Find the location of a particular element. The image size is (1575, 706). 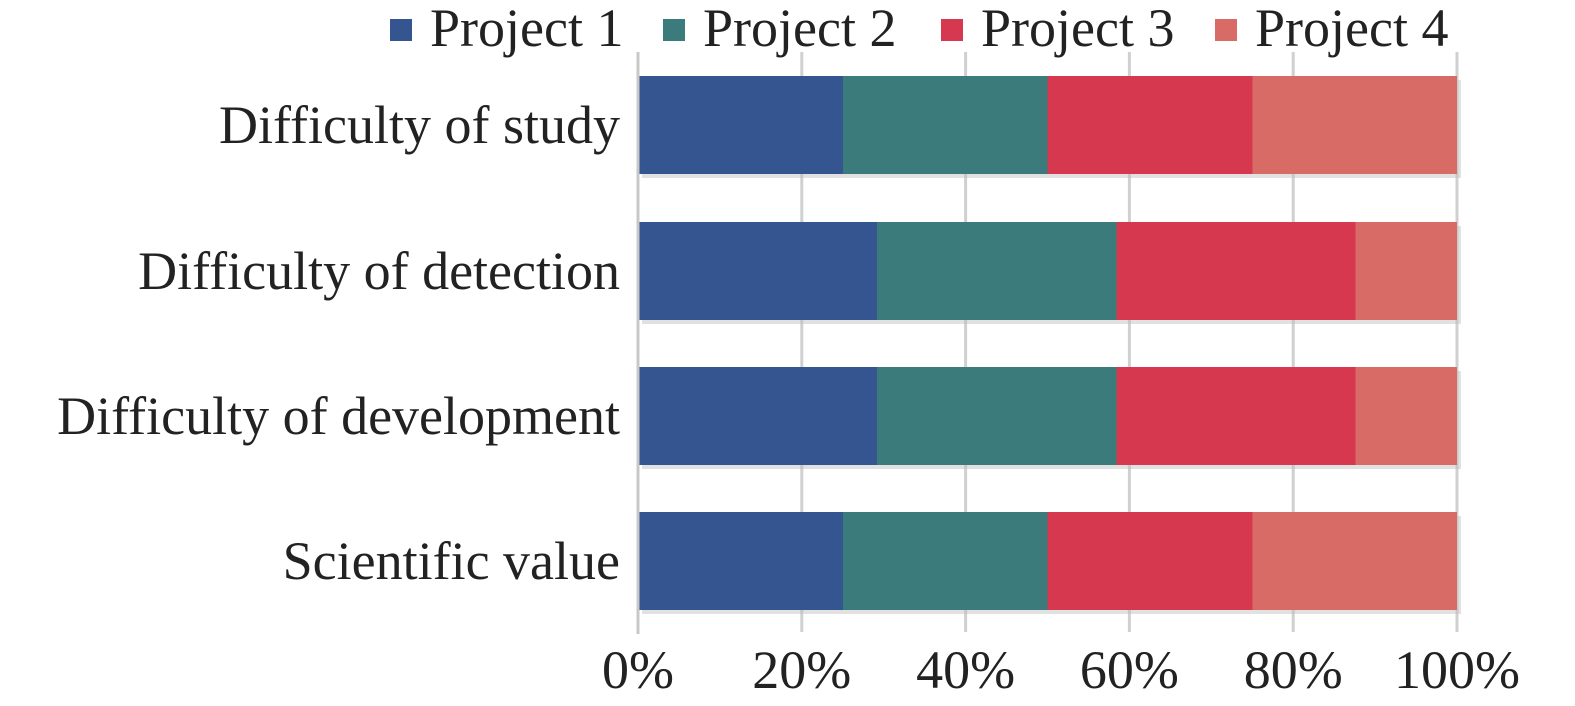

legend-item-project-4: Project 4 is located at coordinates (1331, 29).